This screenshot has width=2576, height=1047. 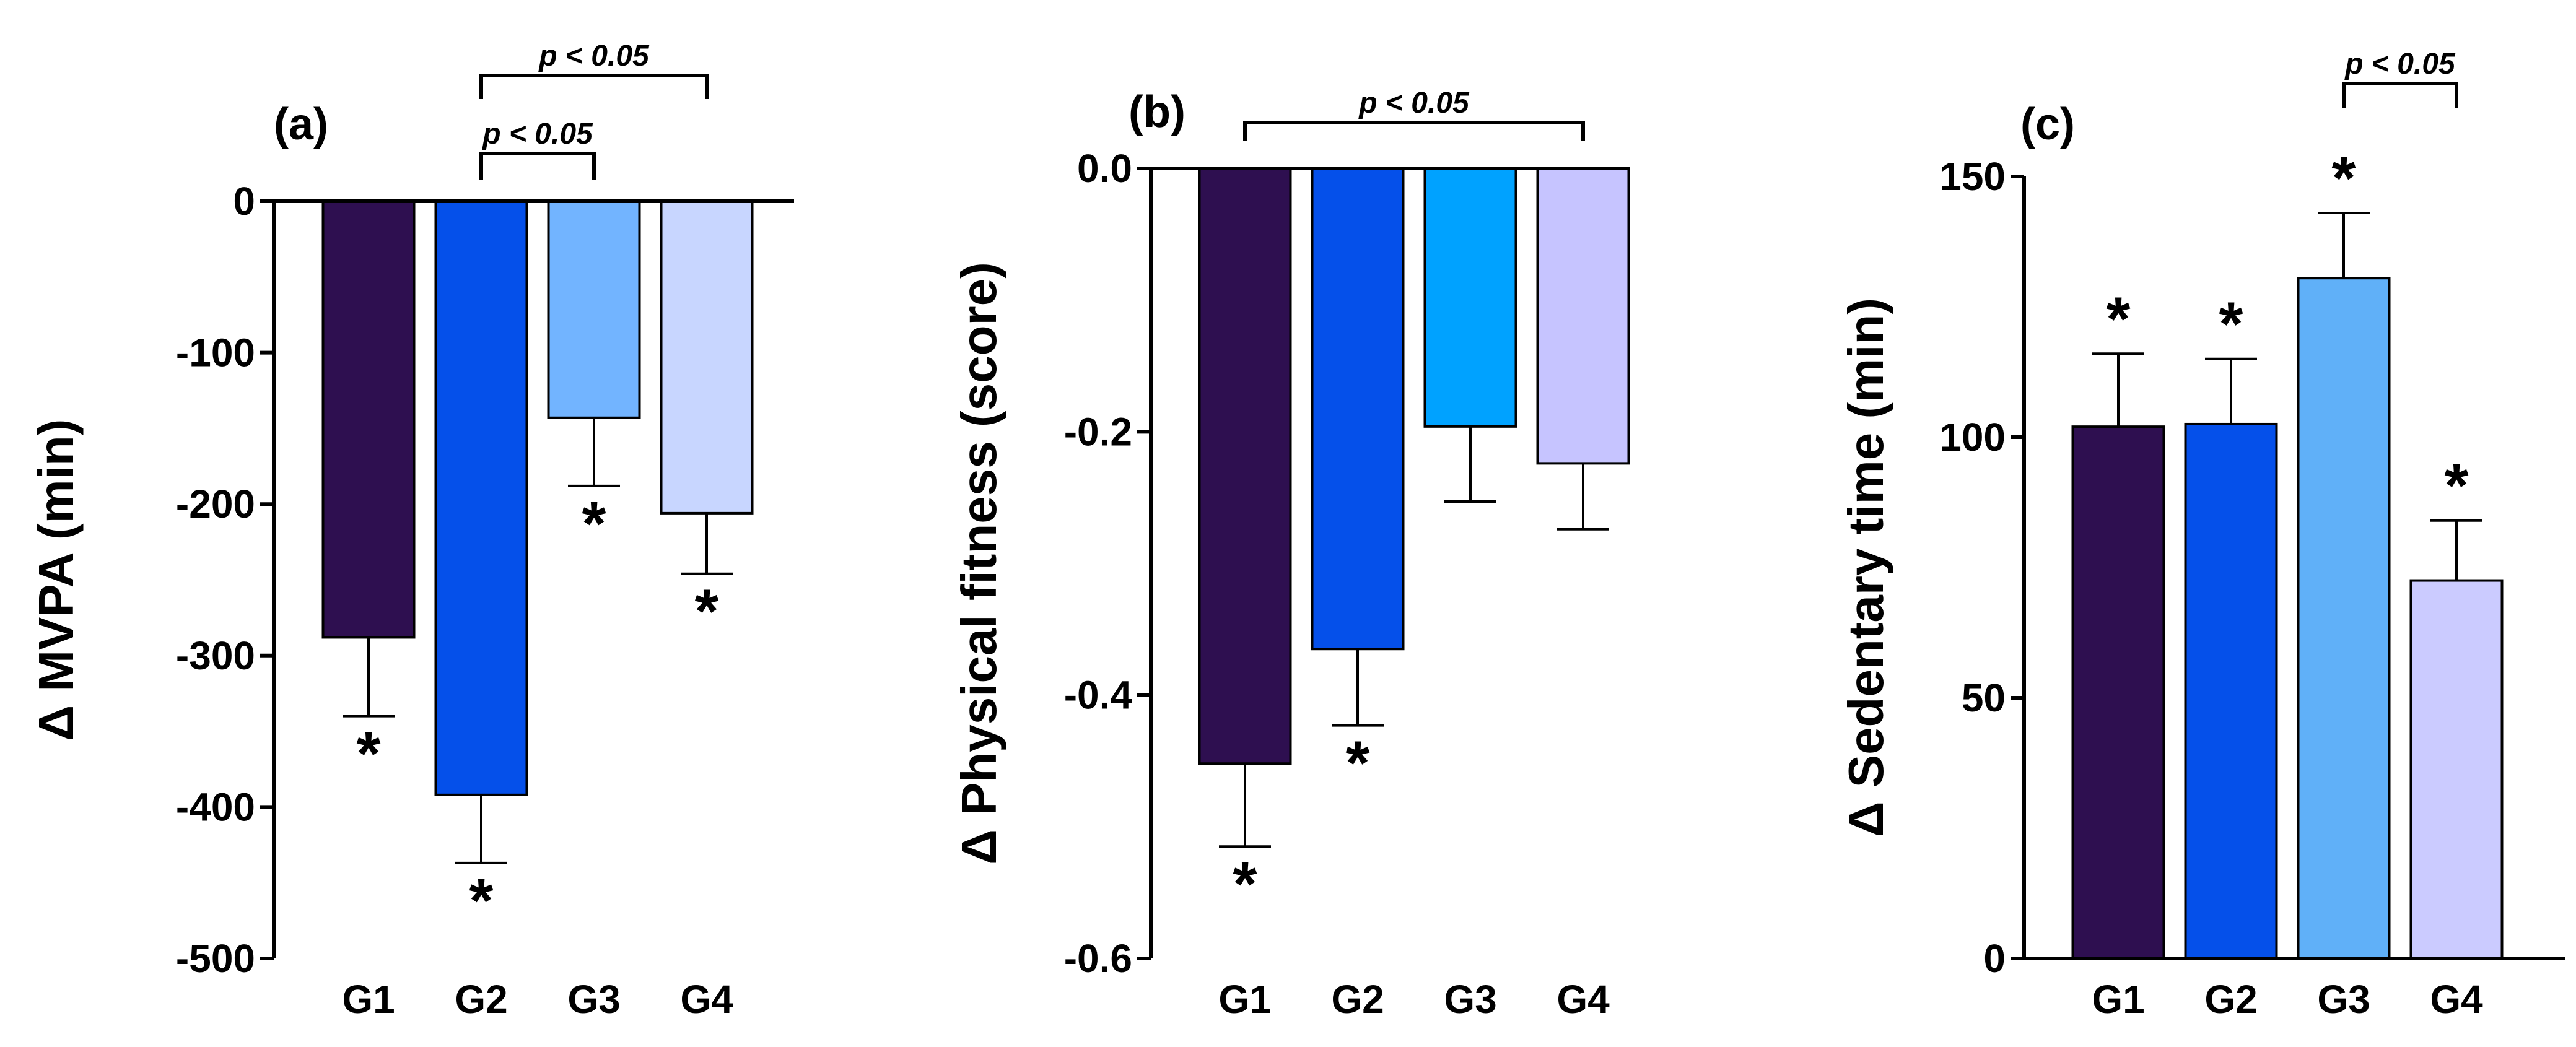 What do you see at coordinates (1984, 698) in the screenshot?
I see `y-tick-label: 50` at bounding box center [1984, 698].